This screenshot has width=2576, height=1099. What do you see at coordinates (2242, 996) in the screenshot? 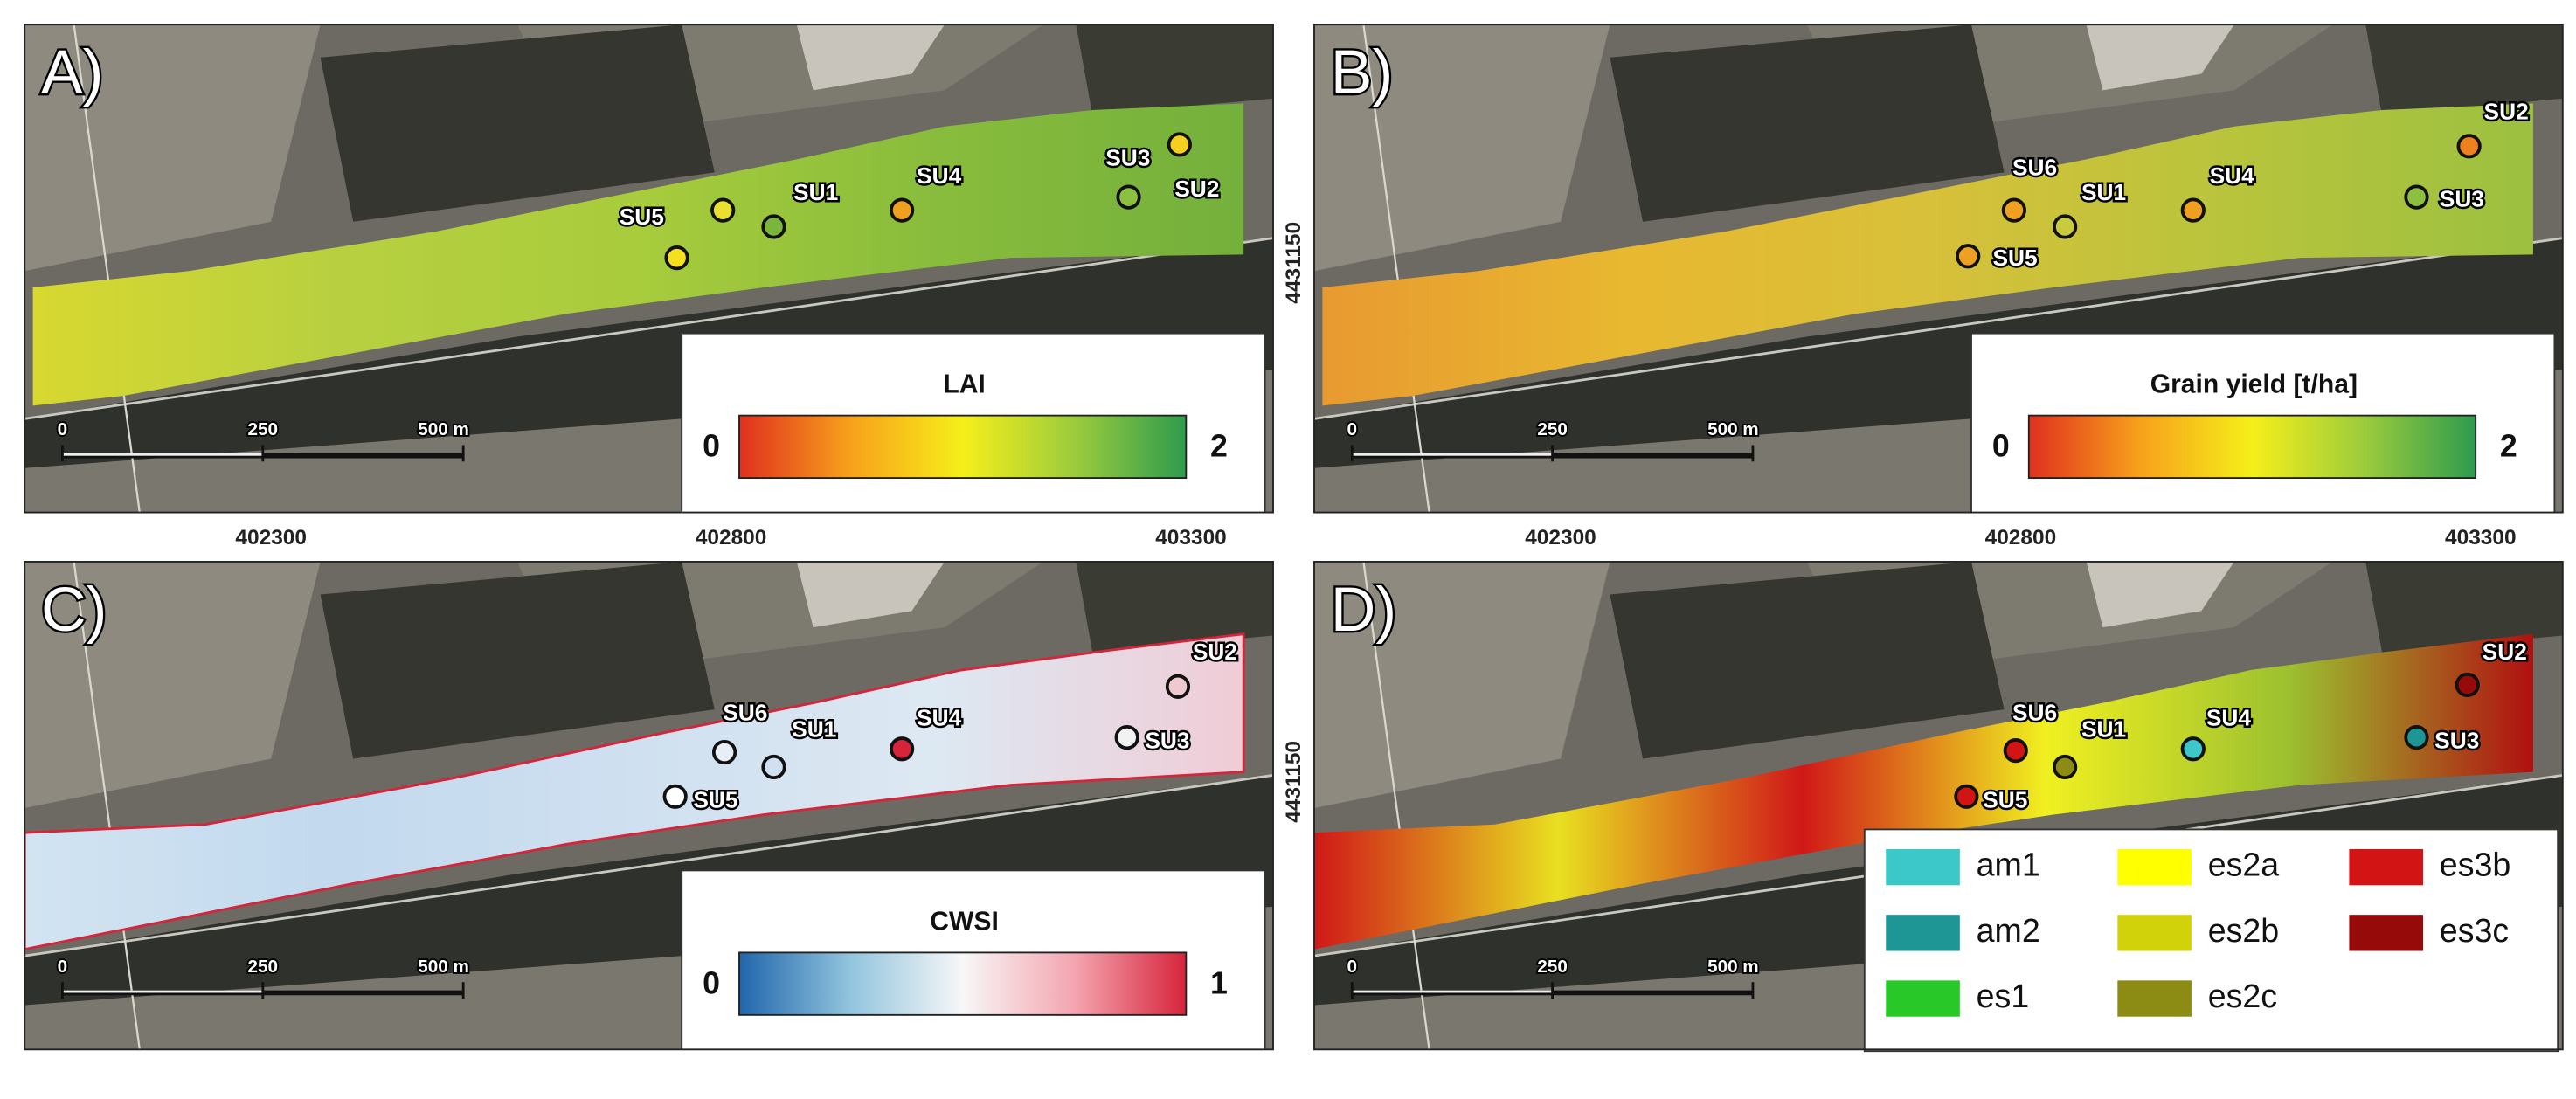
I see `legend-label: es2c` at bounding box center [2242, 996].